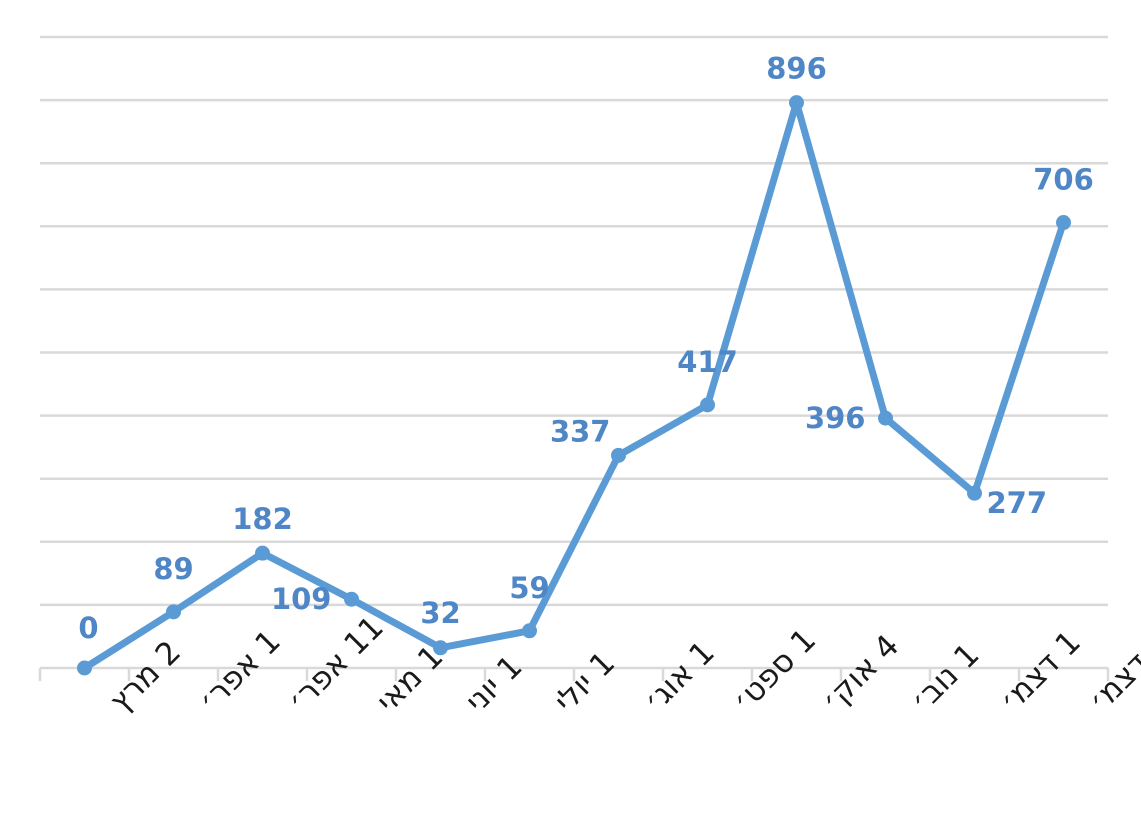 The width and height of the screenshot is (1141, 829). What do you see at coordinates (585, 682) in the screenshot?
I see `x-tick-label: 1 יולי` at bounding box center [585, 682].